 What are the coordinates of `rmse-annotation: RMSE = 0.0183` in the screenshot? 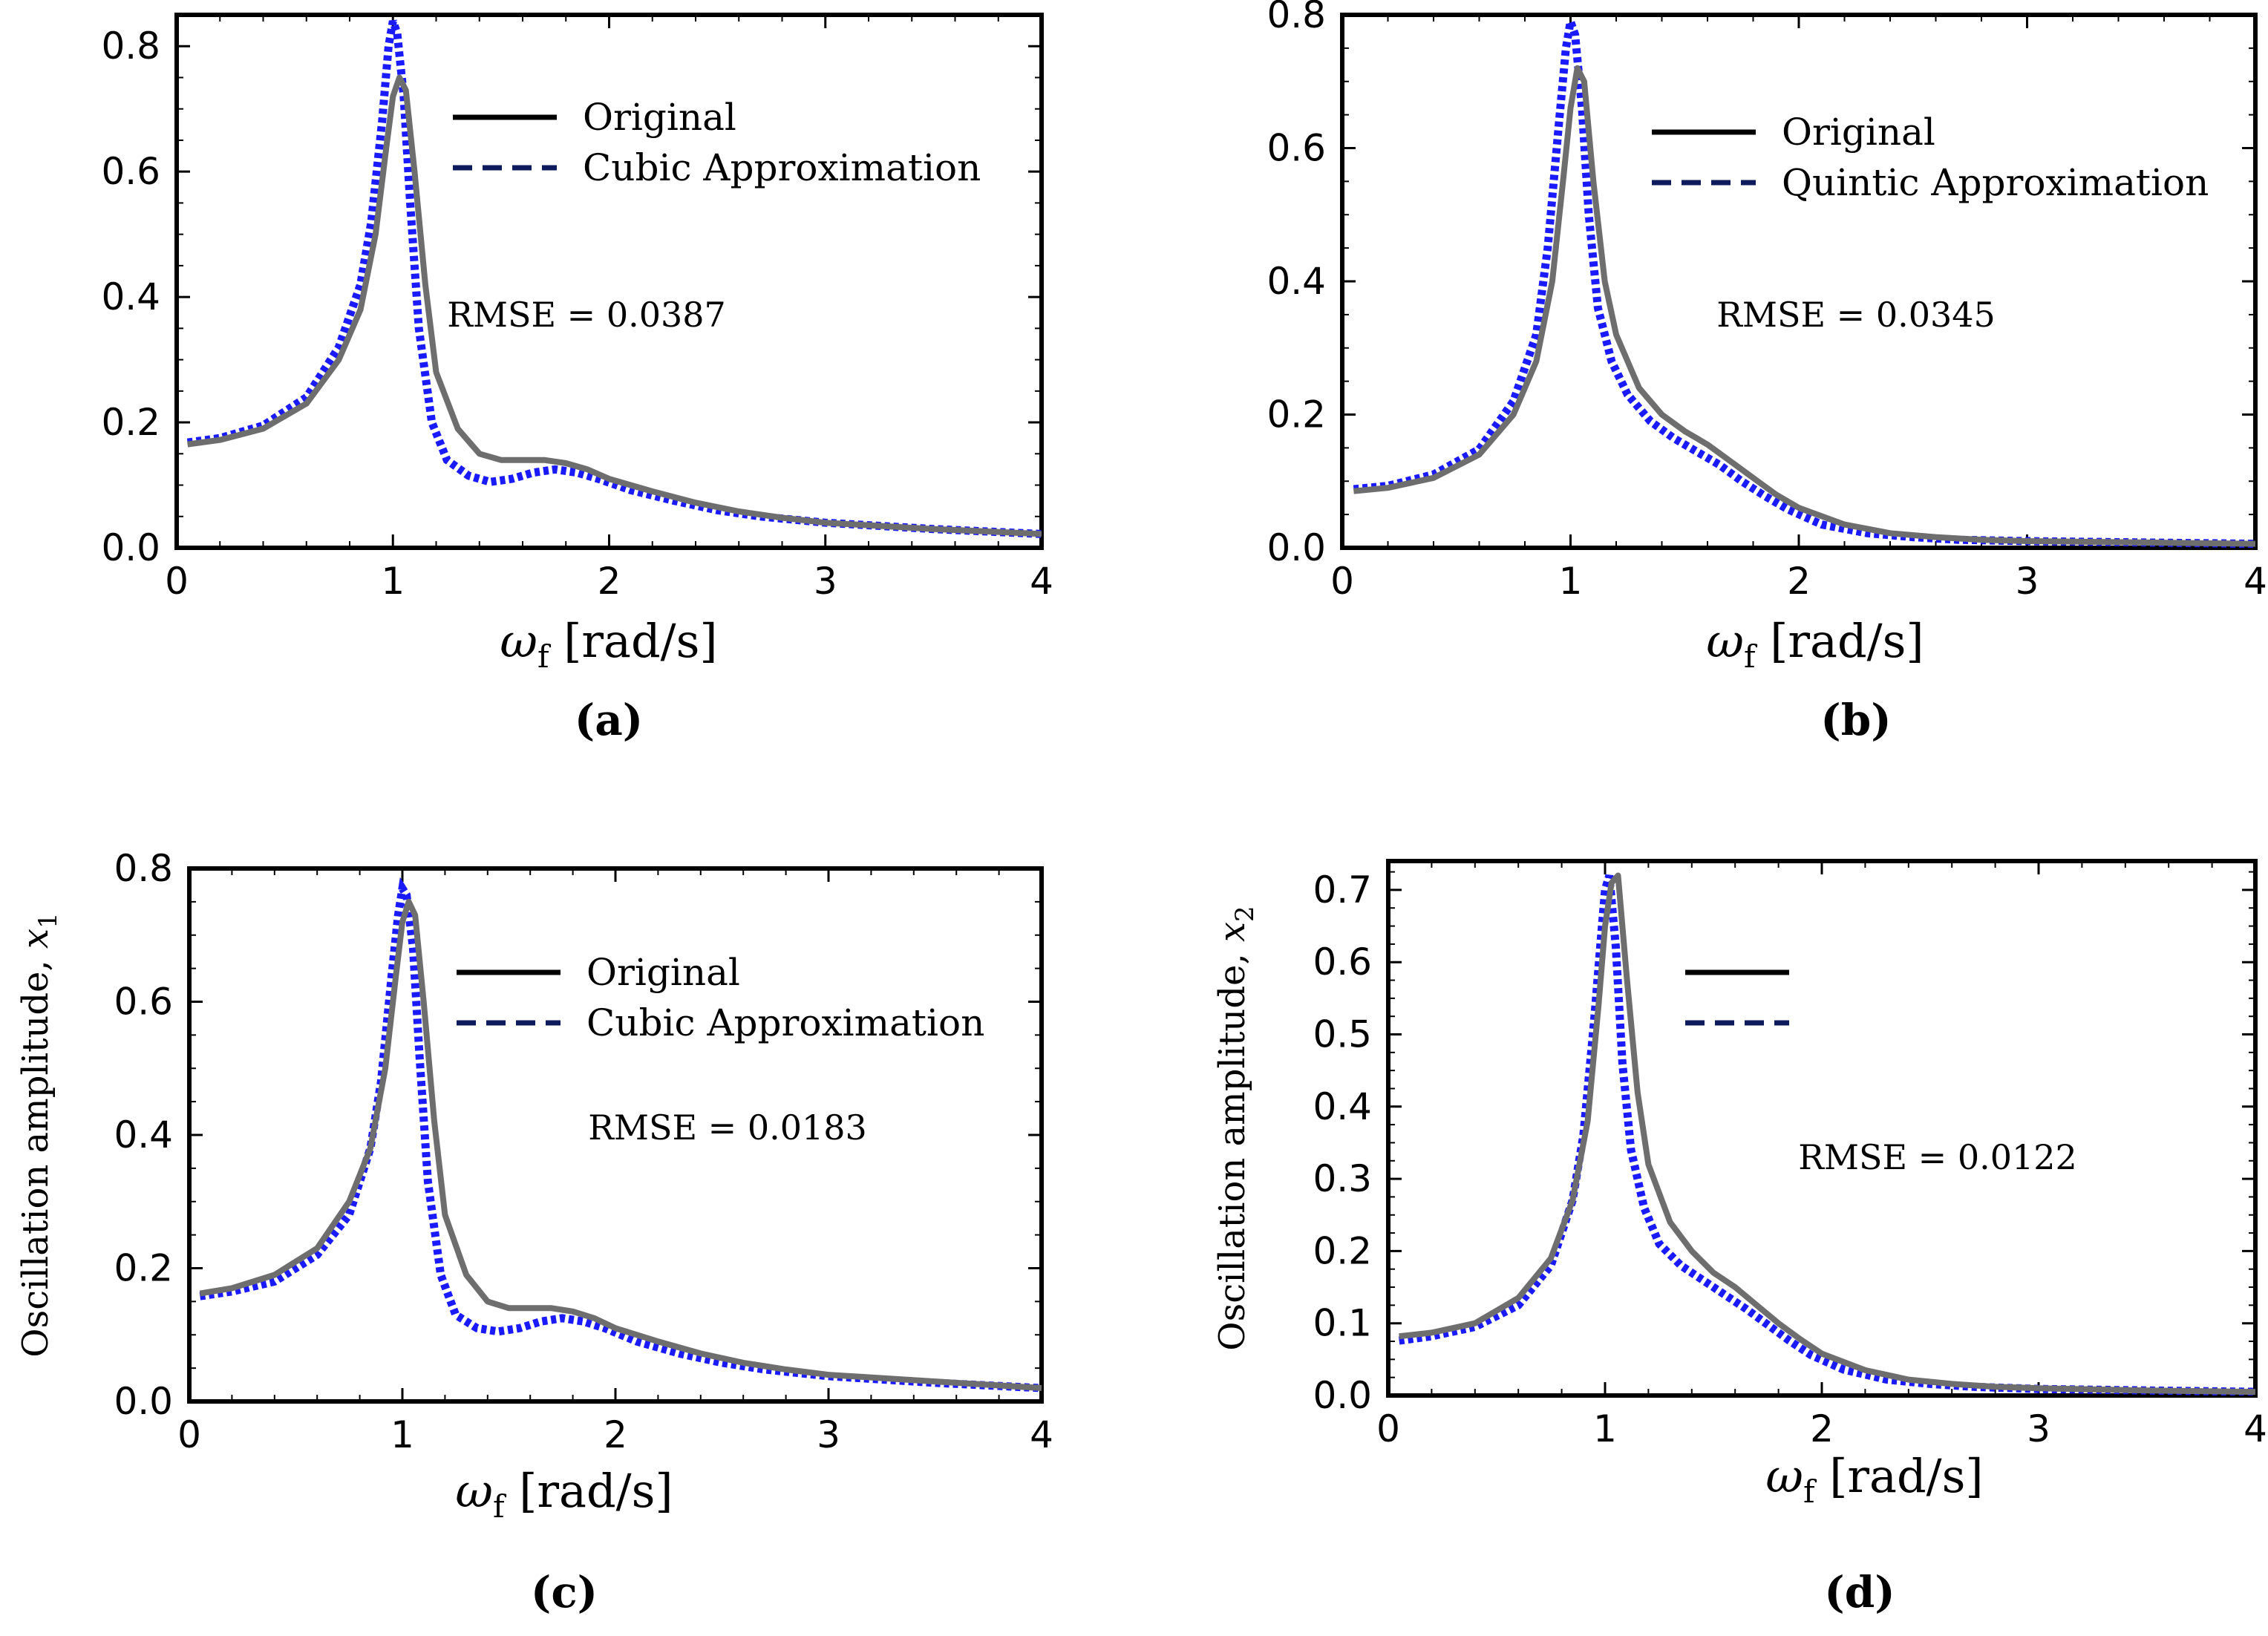 It's located at (727, 1127).